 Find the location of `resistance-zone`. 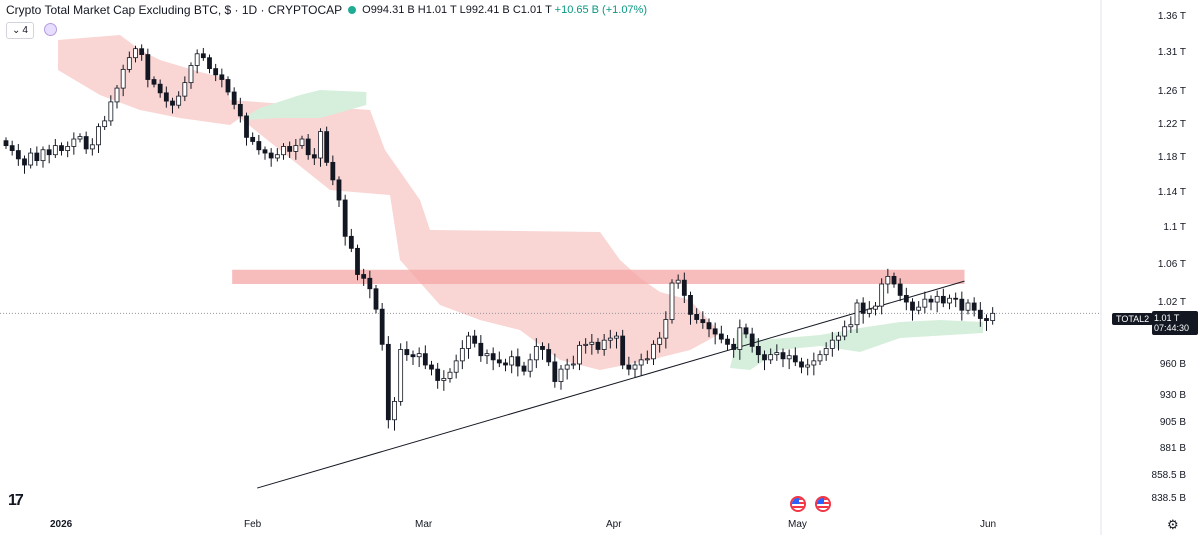

resistance-zone is located at coordinates (598, 276).